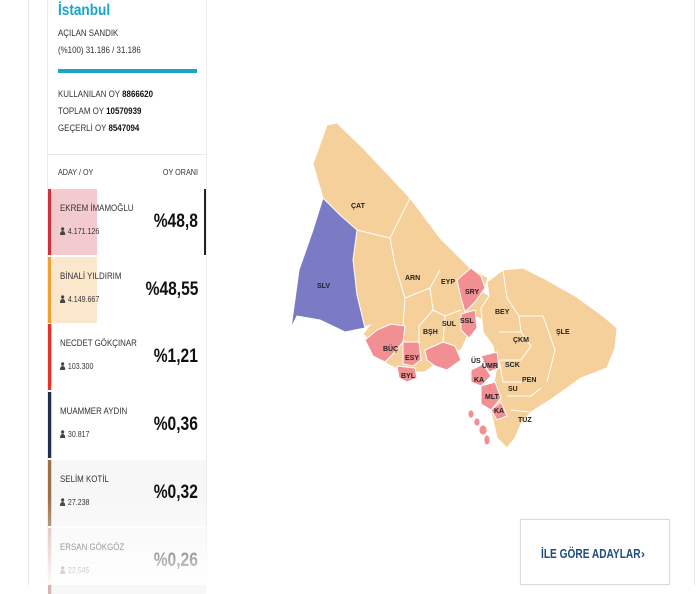  Describe the element at coordinates (479, 427) in the screenshot. I see `princes-islands` at that location.